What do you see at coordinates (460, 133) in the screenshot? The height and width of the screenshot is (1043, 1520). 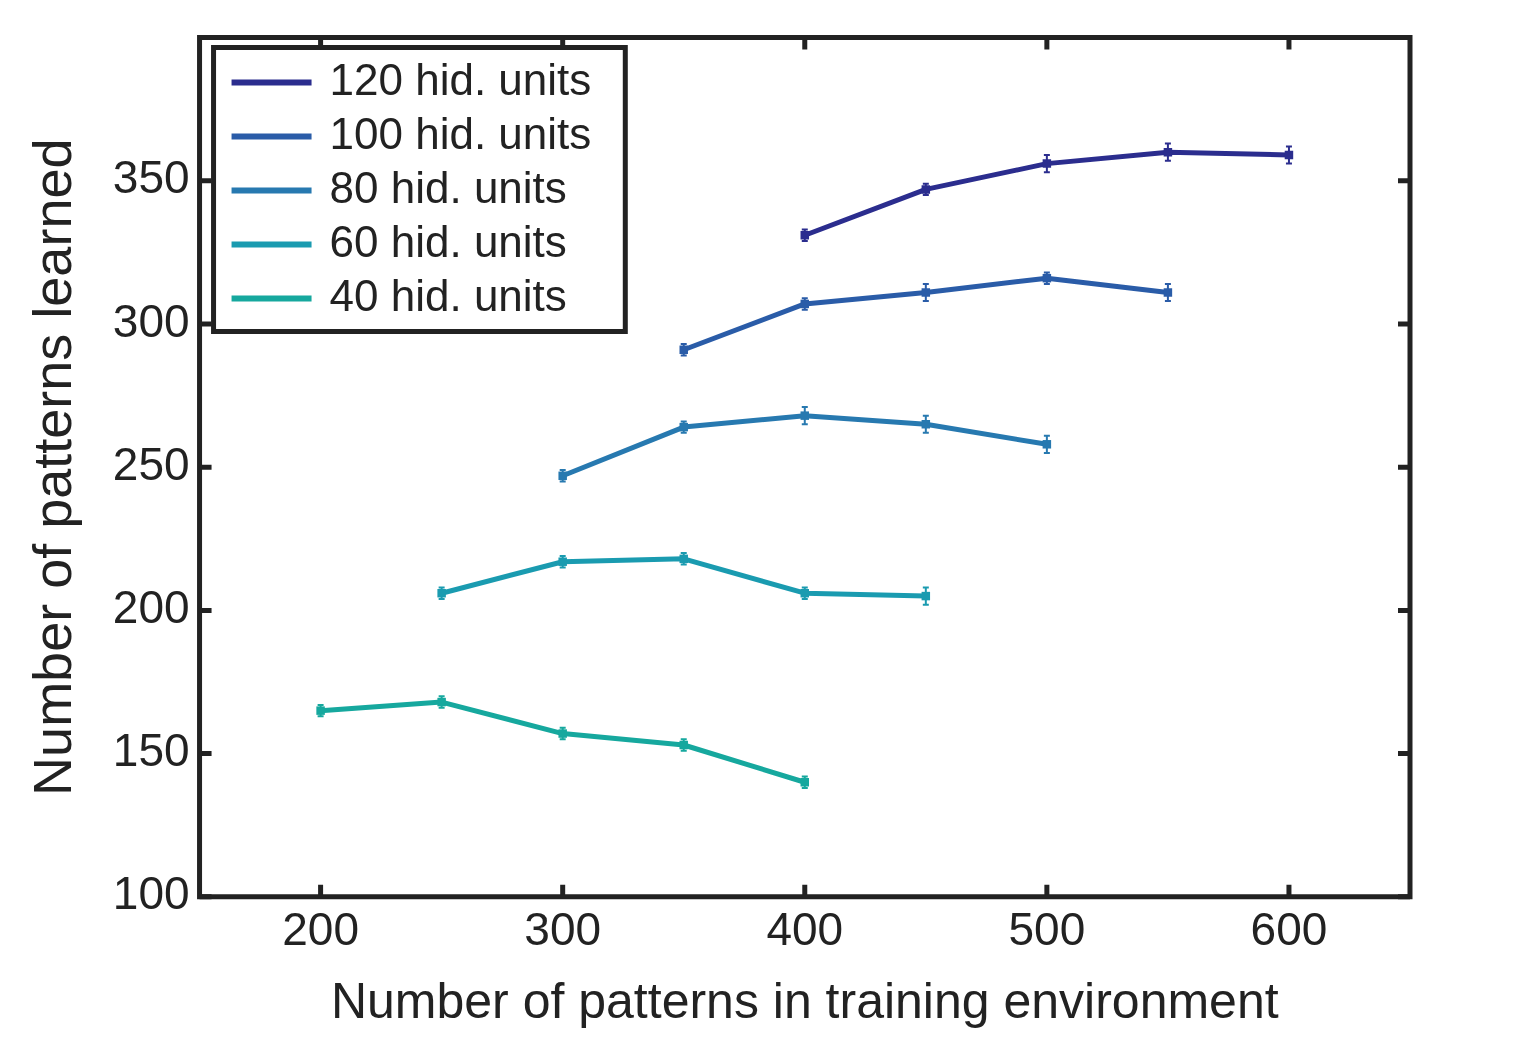 I see `legend-label: 100 hid. units` at bounding box center [460, 133].